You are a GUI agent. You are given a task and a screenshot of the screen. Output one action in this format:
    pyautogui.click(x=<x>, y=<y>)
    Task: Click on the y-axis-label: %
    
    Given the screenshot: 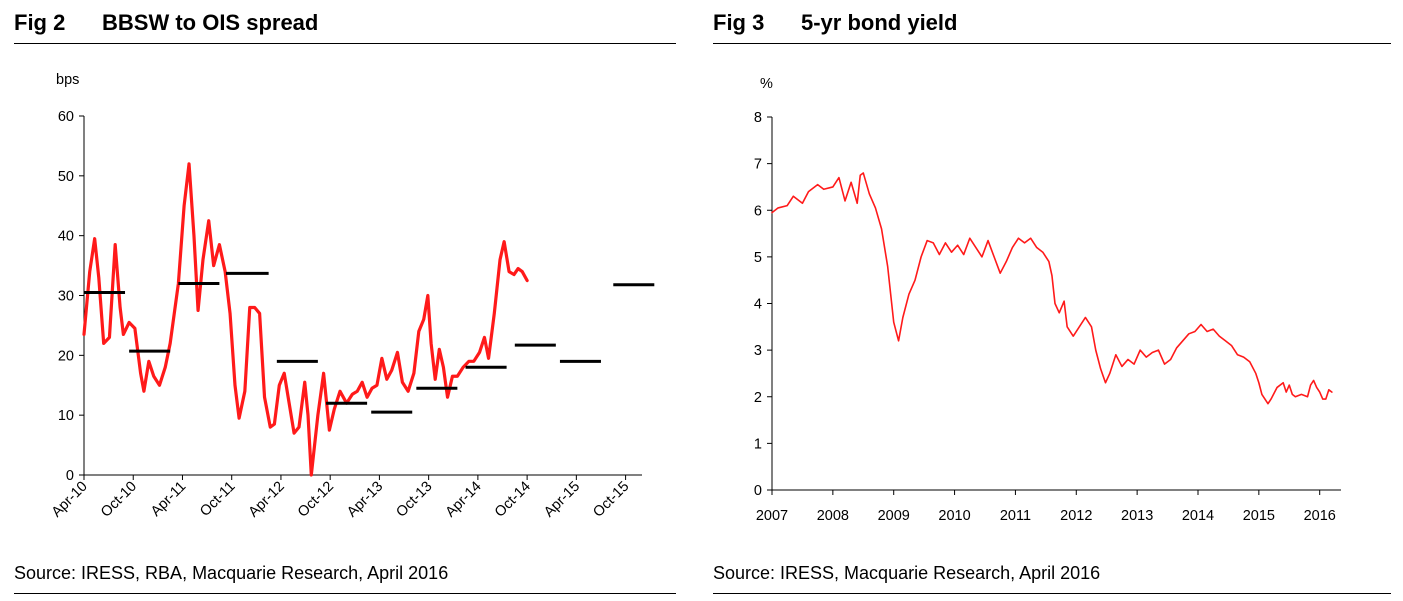 What is the action you would take?
    pyautogui.click(x=766, y=84)
    